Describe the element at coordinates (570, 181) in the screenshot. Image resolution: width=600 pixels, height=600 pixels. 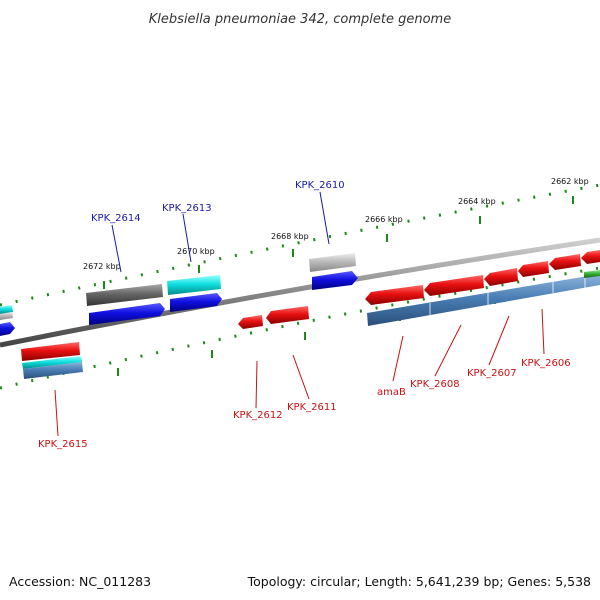
I see `scale-label-2662: 2662 kbp` at that location.